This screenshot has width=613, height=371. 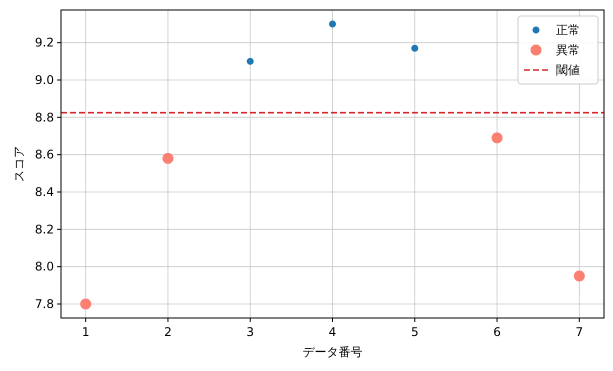 What do you see at coordinates (44, 304) in the screenshot?
I see `y-tick-label: 7.8` at bounding box center [44, 304].